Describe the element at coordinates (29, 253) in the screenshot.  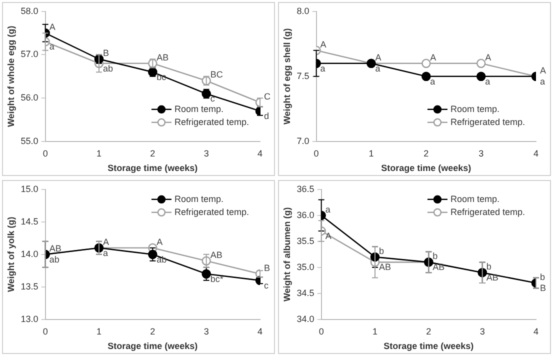
I see `y-tick-label: 14.0` at that location.